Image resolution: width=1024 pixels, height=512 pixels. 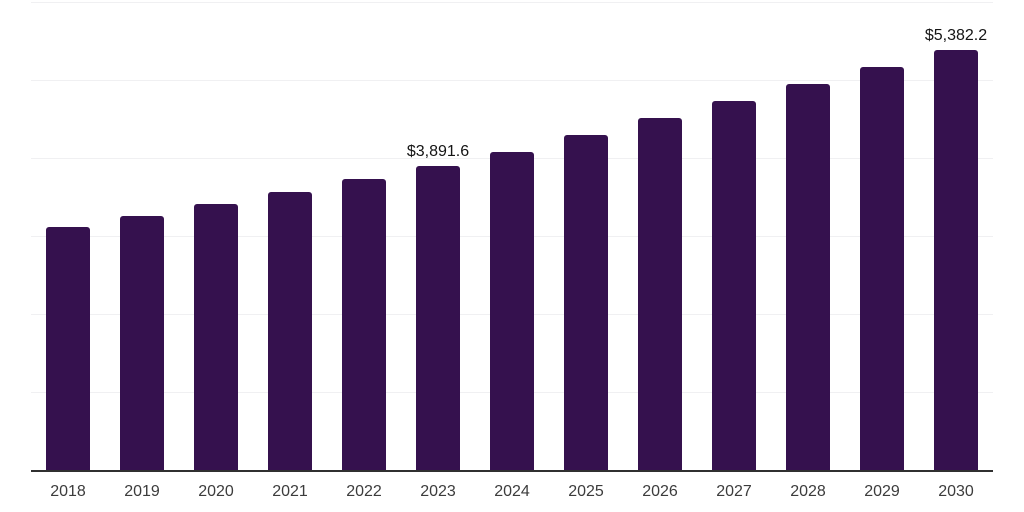 I want to click on bar-band-2020, so click(x=216, y=236).